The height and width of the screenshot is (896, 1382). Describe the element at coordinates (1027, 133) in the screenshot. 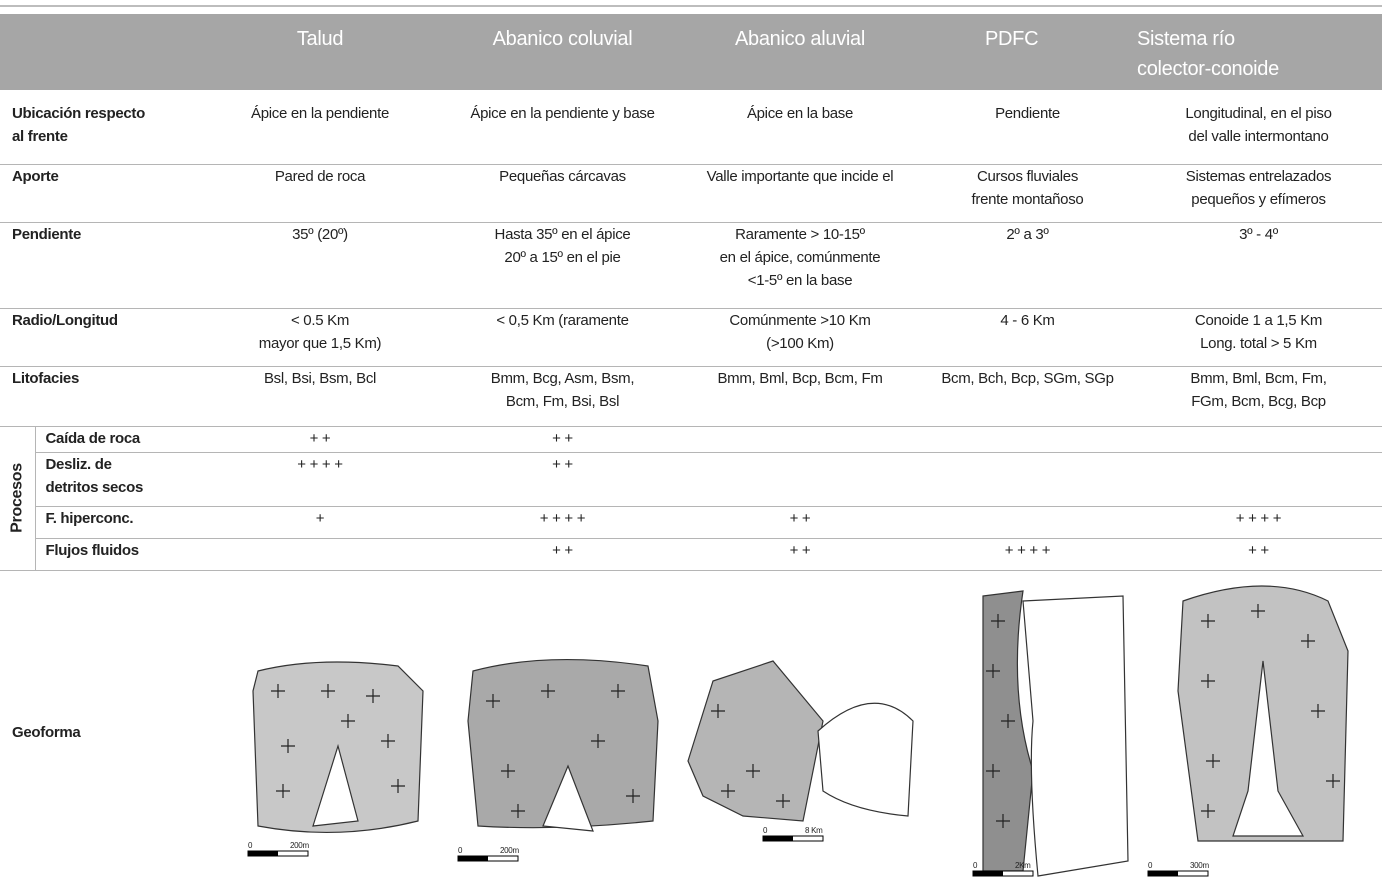

I see `cell: Pendiente` at that location.